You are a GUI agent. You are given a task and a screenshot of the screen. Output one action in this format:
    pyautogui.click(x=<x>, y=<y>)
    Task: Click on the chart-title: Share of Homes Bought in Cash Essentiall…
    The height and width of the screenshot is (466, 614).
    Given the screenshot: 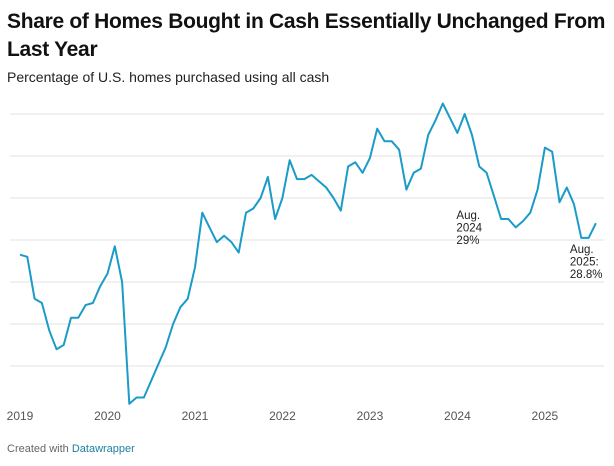 What is the action you would take?
    pyautogui.click(x=306, y=35)
    